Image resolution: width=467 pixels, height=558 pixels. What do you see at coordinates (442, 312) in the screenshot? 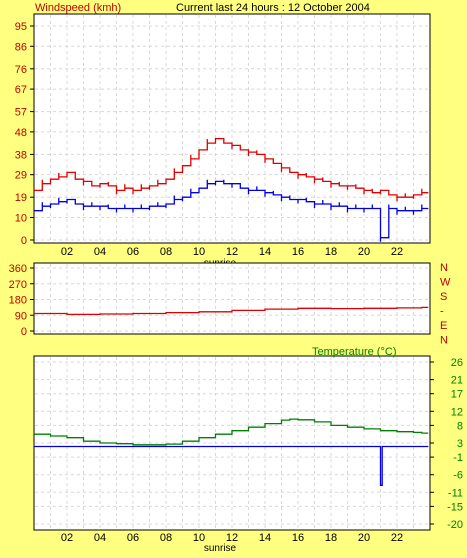
I see `compass-letter: -` at bounding box center [442, 312].